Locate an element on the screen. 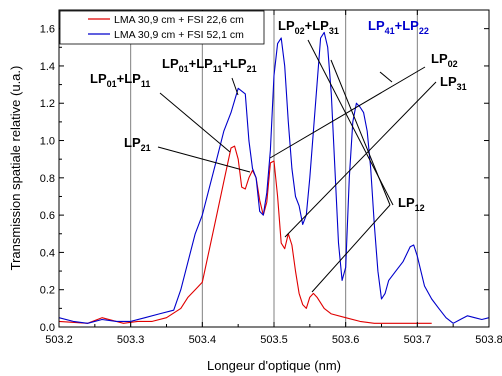 The width and height of the screenshot is (502, 376). y-tick-label-5: 1.0 is located at coordinates (47, 142).